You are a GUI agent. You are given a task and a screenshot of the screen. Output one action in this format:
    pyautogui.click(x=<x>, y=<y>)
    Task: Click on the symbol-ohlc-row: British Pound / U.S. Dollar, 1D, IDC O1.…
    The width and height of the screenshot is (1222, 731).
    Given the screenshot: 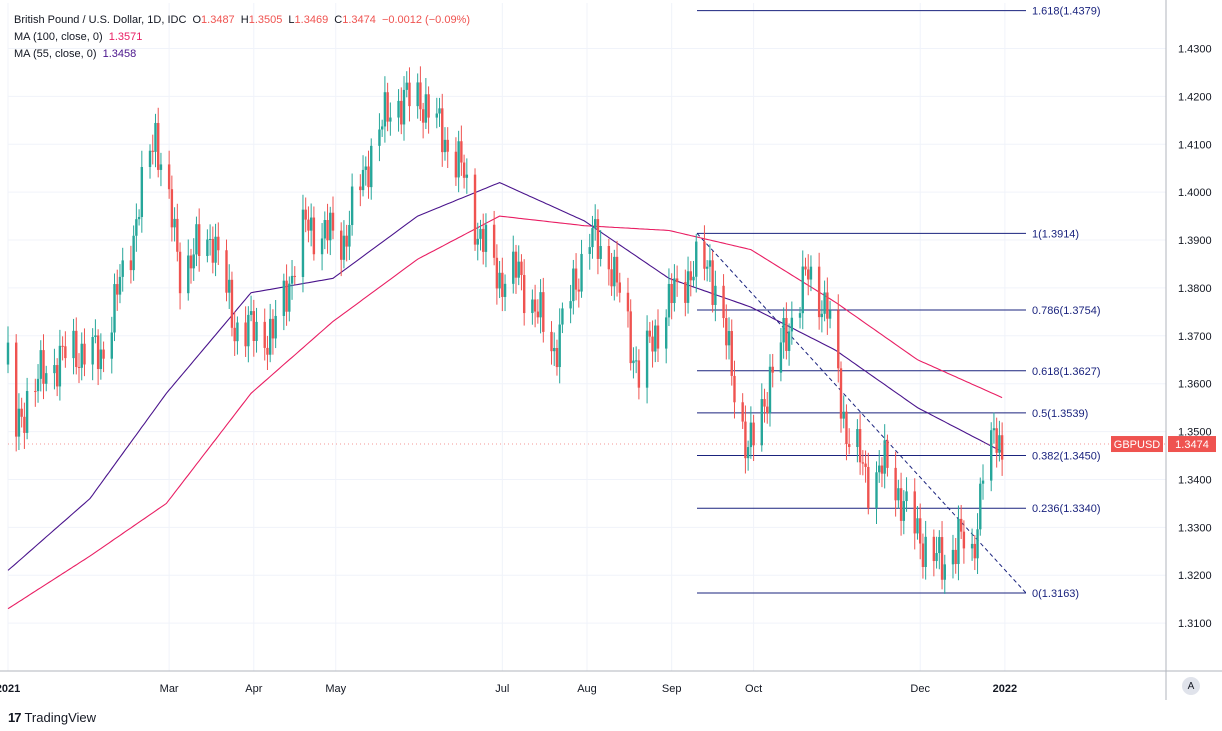 What is the action you would take?
    pyautogui.click(x=243, y=20)
    